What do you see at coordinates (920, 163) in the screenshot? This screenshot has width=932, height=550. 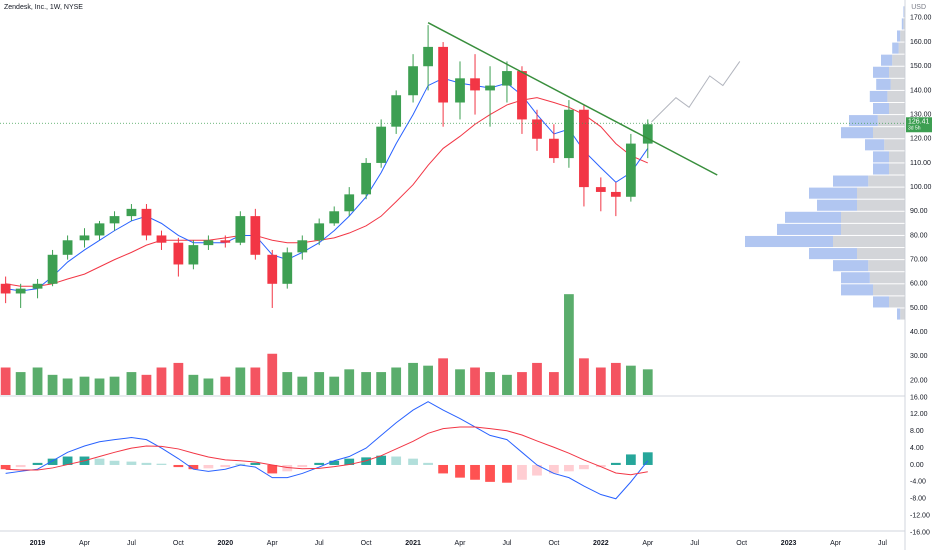 I see `y-tick-label: 110.00` at bounding box center [920, 163].